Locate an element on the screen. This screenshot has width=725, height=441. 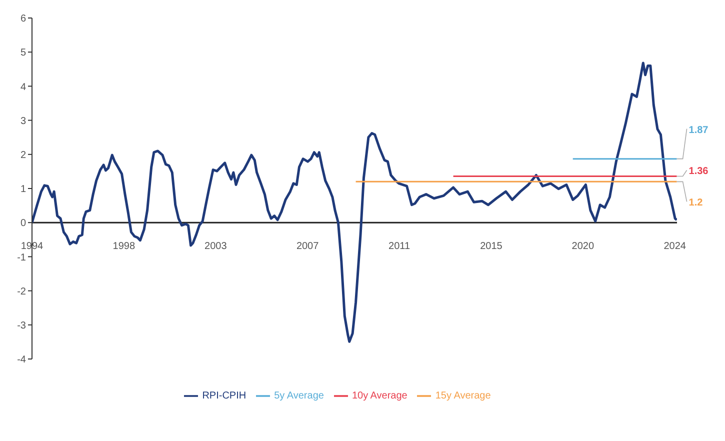
y-tick-label: -1 is located at coordinates (21, 258).